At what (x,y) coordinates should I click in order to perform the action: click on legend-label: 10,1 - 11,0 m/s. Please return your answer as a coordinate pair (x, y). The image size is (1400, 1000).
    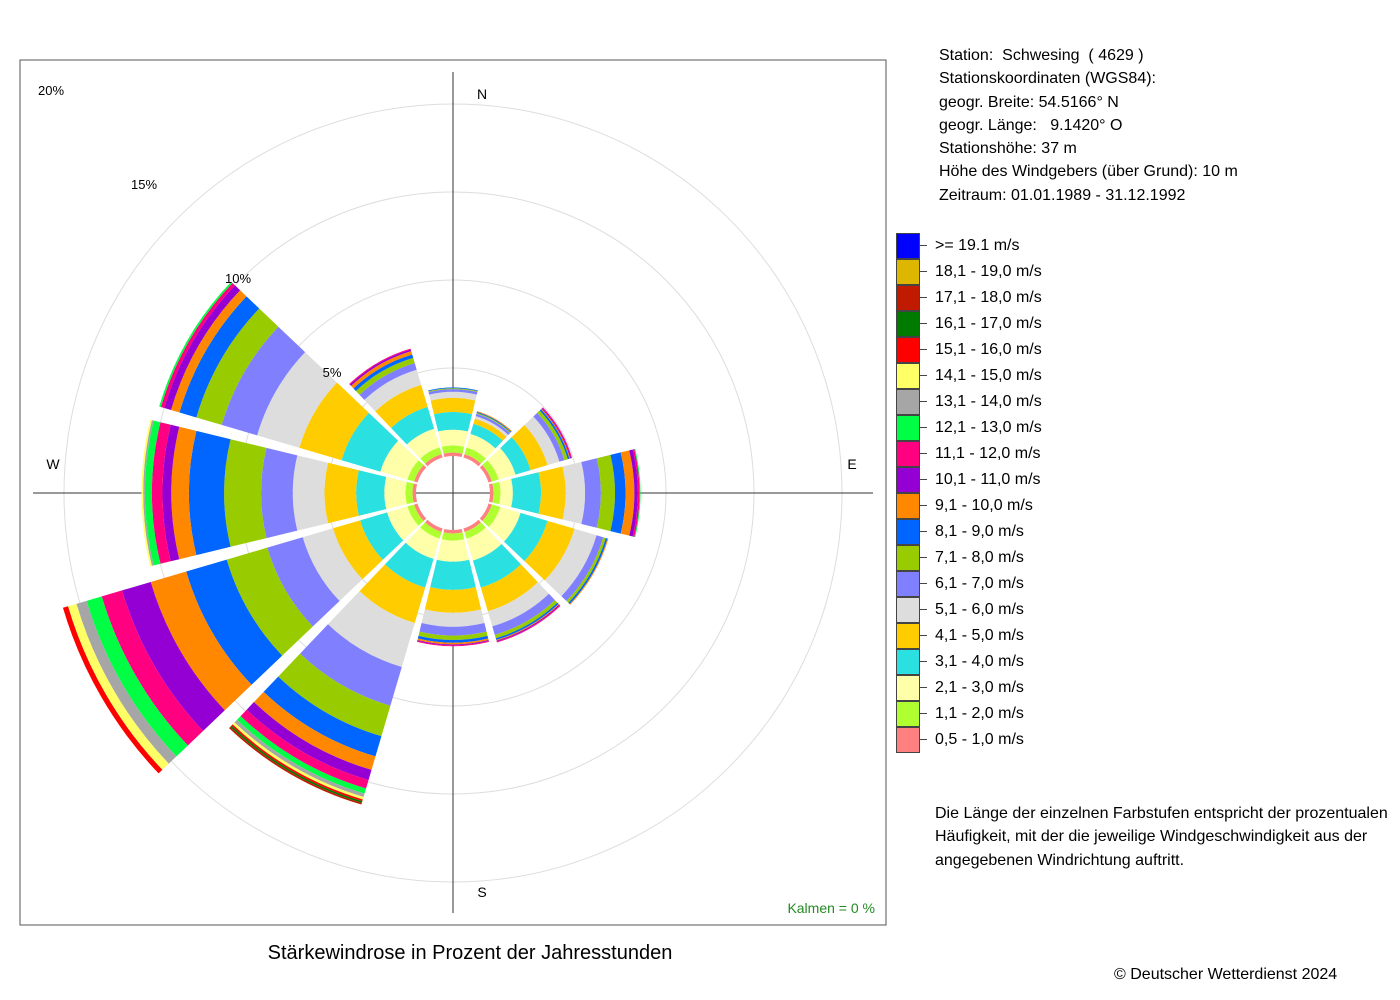
    Looking at the image, I should click on (988, 479).